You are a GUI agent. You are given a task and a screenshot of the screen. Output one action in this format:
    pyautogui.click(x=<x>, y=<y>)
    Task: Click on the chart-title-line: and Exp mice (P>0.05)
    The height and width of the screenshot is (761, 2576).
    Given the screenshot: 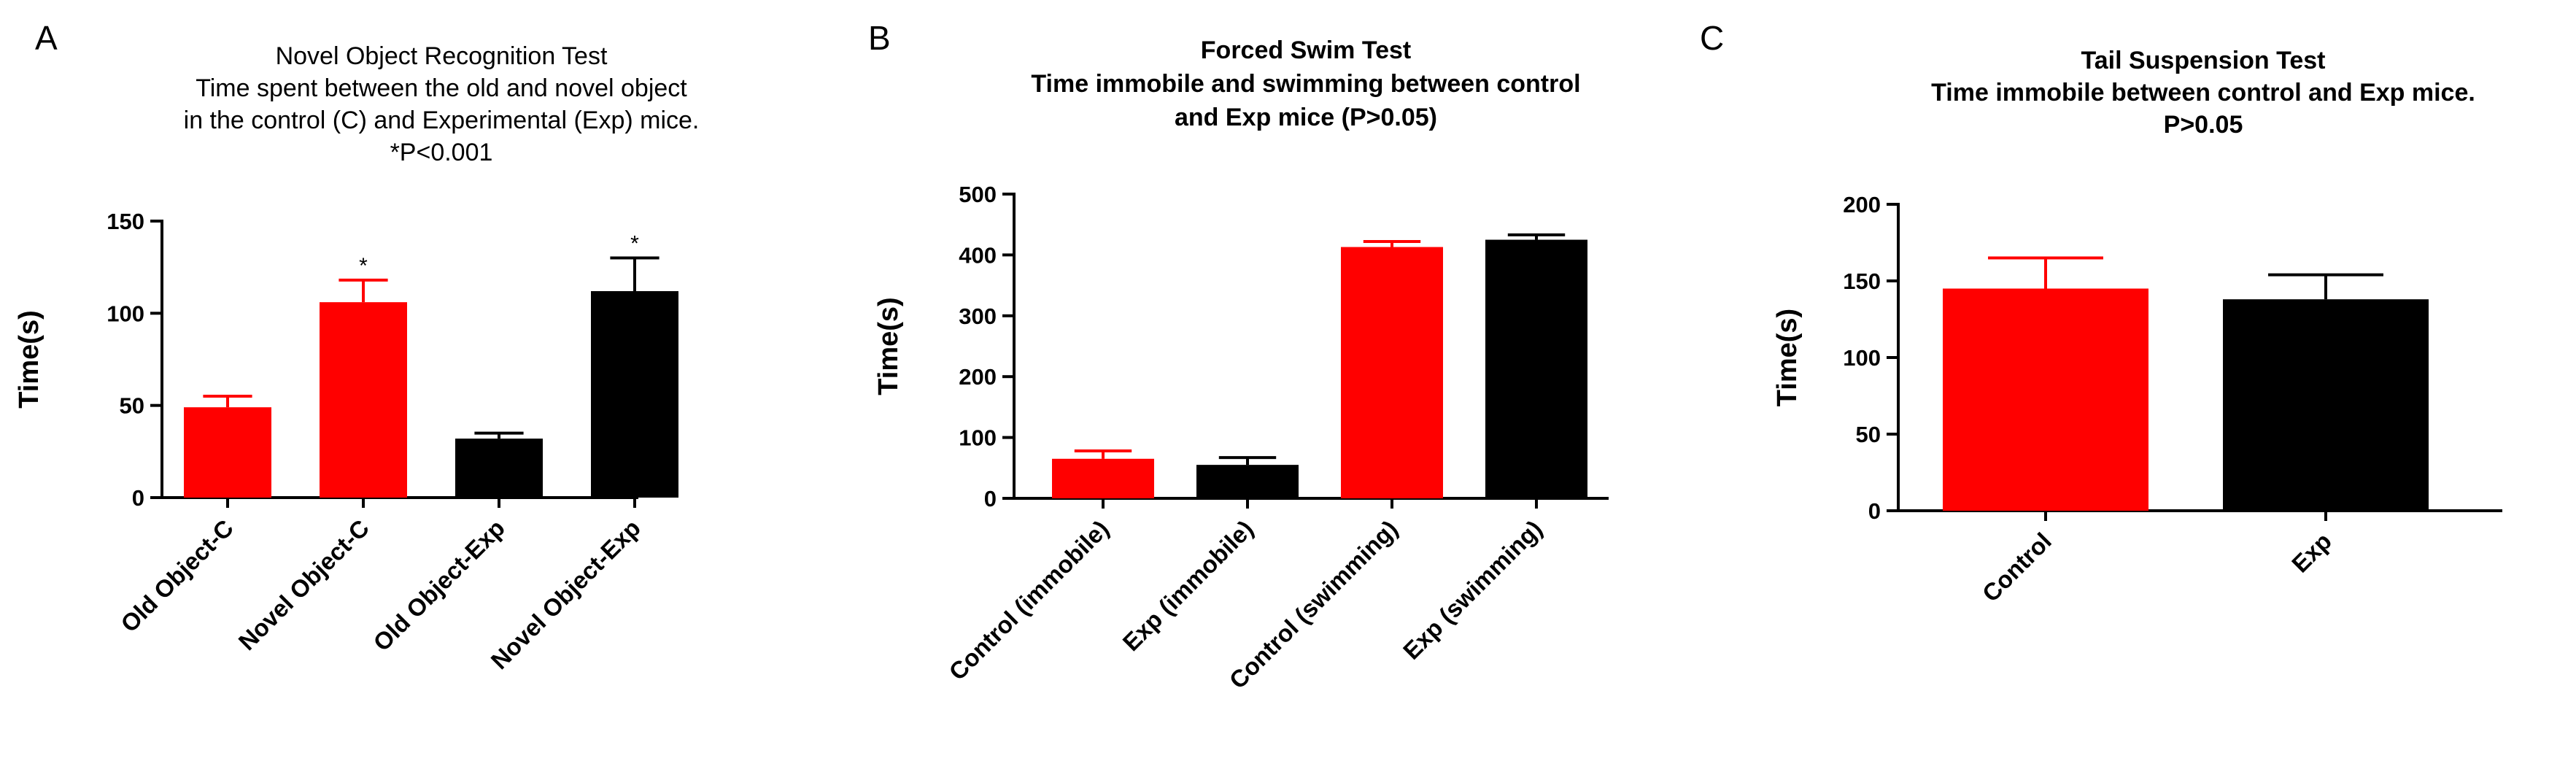 What is the action you would take?
    pyautogui.click(x=1306, y=118)
    